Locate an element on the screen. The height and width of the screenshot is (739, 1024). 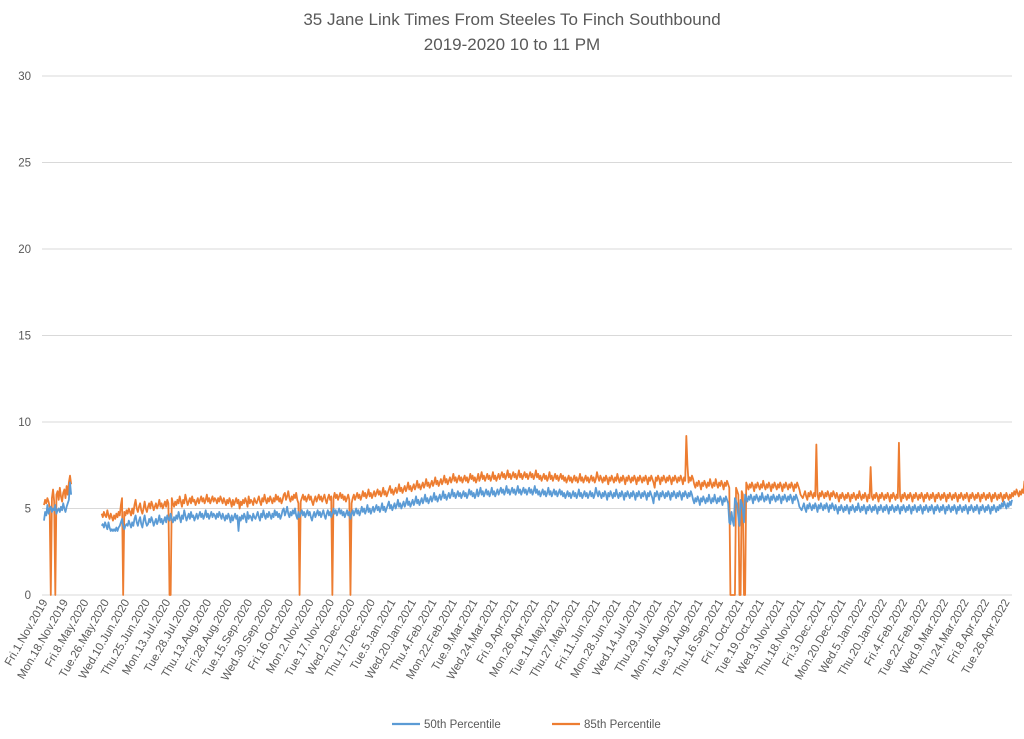
chart-subtitle: 2019-2020 10 to 11 PM is located at coordinates (512, 44).